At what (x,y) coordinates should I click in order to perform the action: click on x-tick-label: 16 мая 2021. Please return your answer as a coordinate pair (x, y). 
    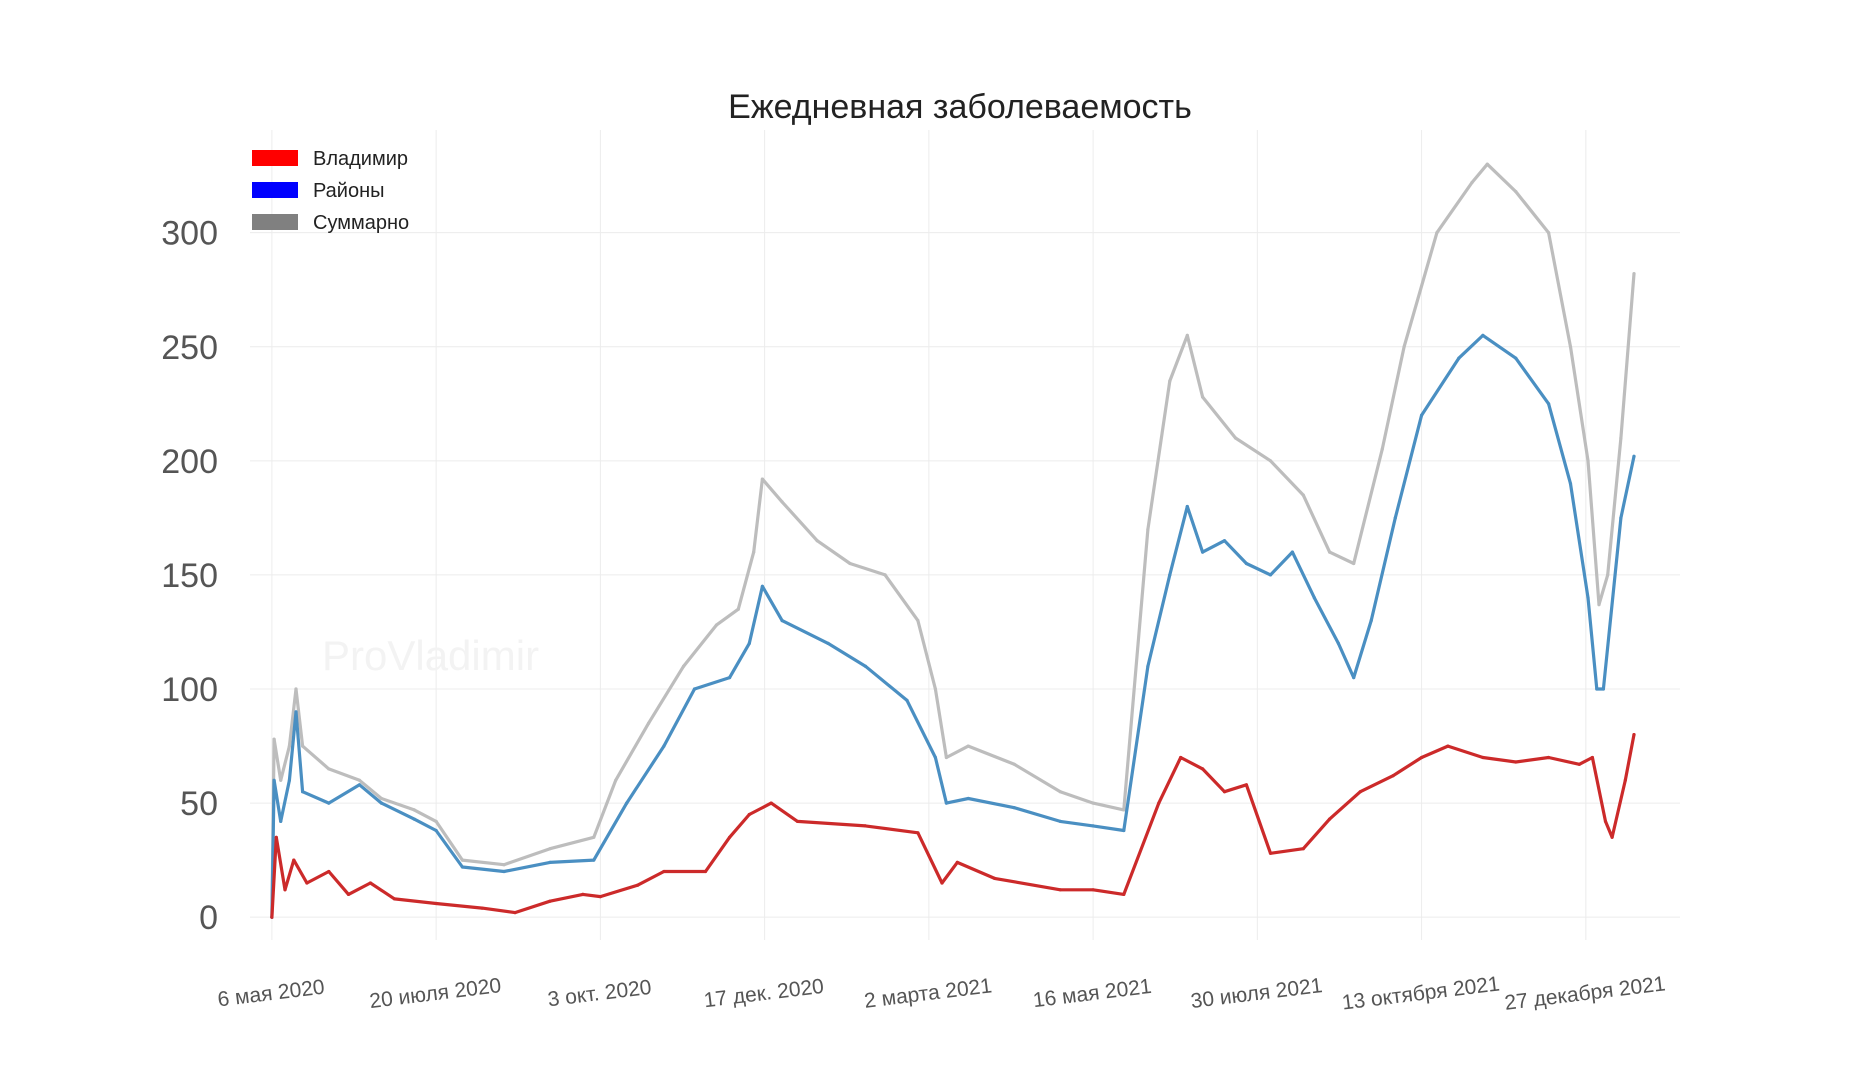
    Looking at the image, I should click on (1092, 993).